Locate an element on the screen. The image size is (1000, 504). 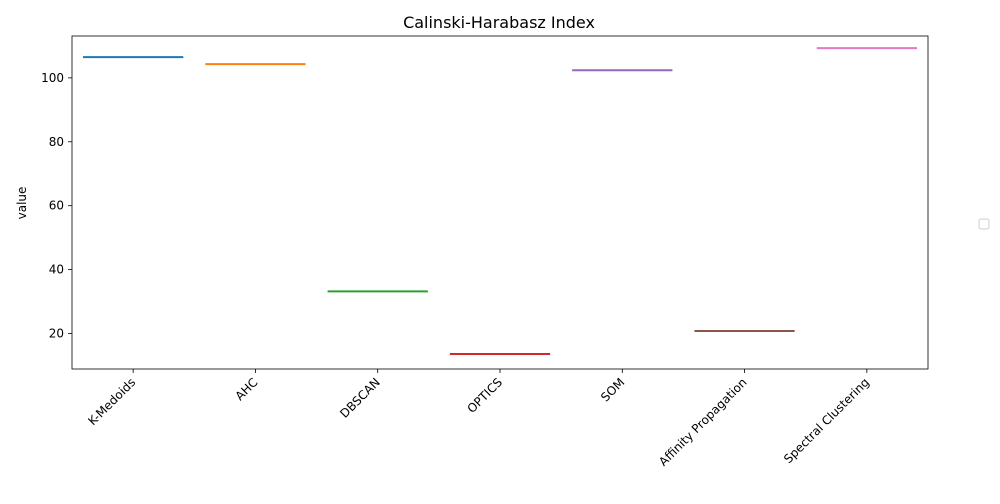
y-tick-label: 100 is located at coordinates (52, 78).